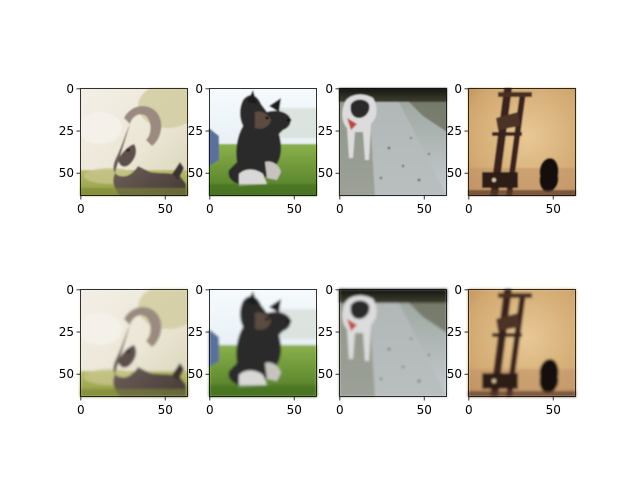  I want to click on subplot-2-1: 0 50 0 25 50, so click(123, 350).